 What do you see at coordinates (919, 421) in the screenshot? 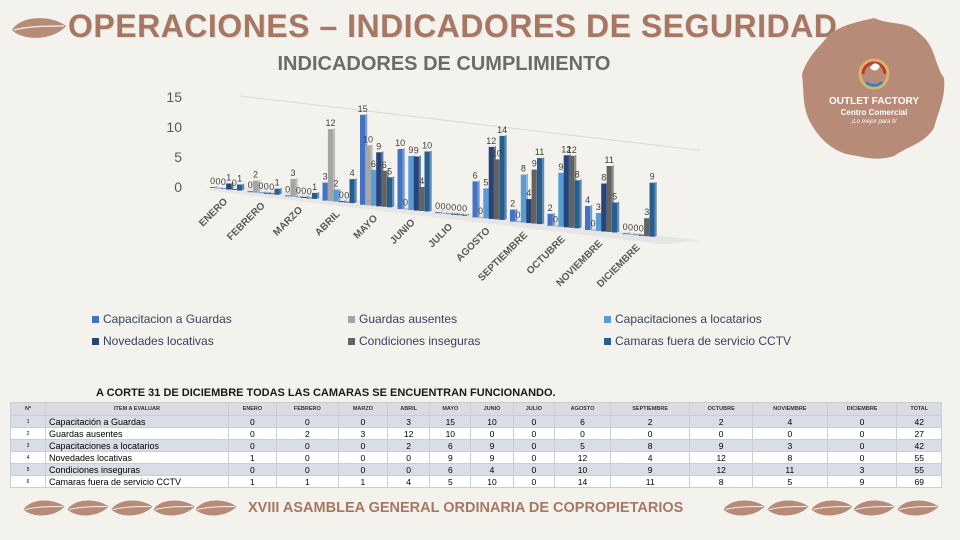
I see `row-total: 42` at bounding box center [919, 421].